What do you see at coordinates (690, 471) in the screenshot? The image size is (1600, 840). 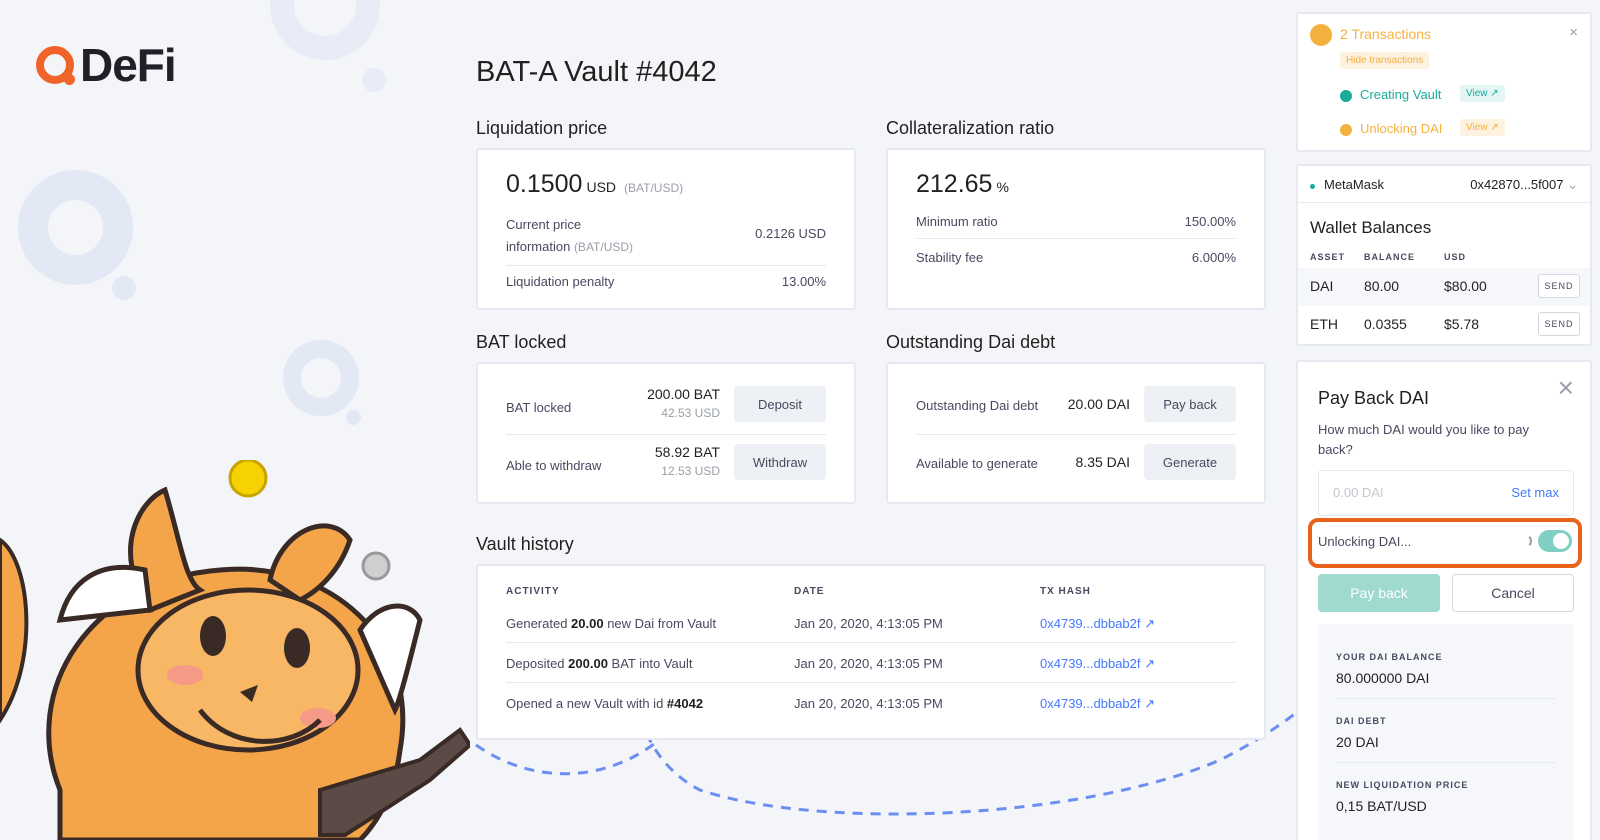 I see `withdraw-usd: 12.53 USD` at bounding box center [690, 471].